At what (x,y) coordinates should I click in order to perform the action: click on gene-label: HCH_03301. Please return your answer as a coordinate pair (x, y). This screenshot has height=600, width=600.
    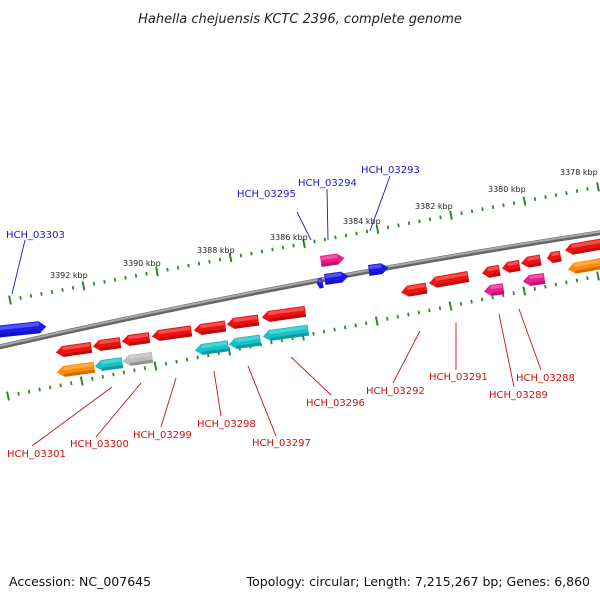
    Looking at the image, I should click on (36, 454).